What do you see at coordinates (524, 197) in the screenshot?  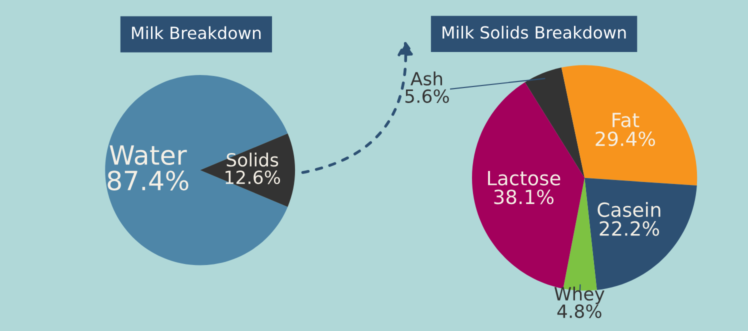 I see `data-label: 38.1%` at bounding box center [524, 197].